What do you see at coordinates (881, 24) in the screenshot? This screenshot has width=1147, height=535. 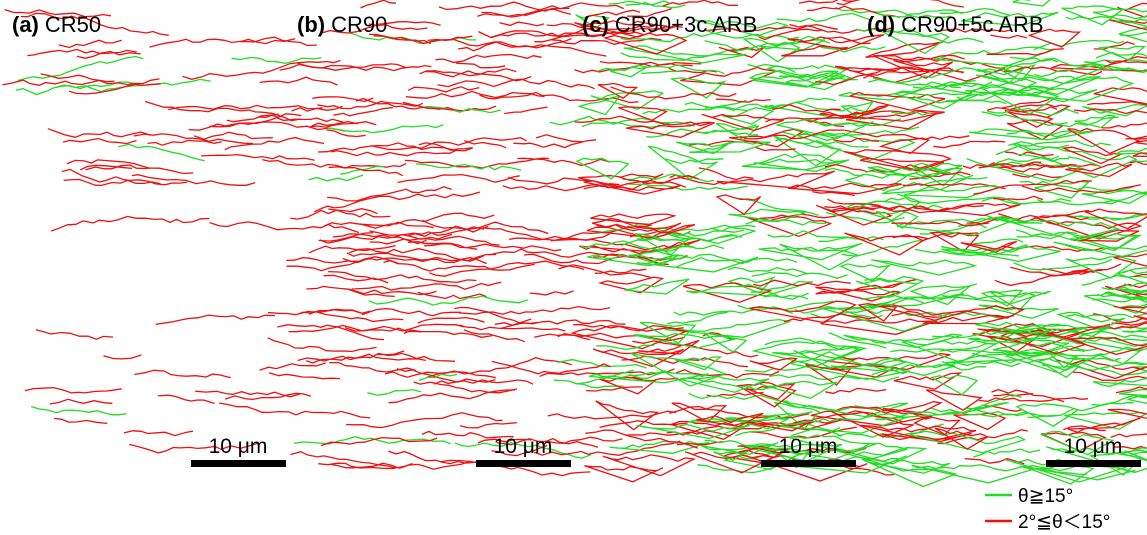 I see `panel-letter: (d)` at bounding box center [881, 24].